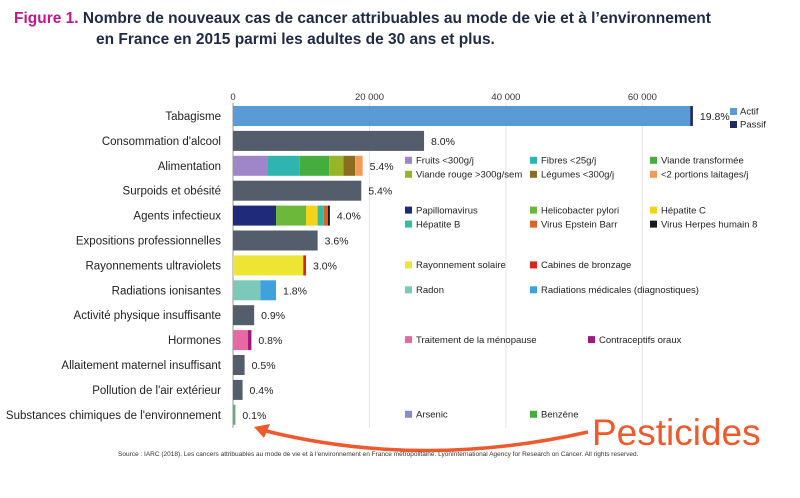 The height and width of the screenshot is (498, 800). Describe the element at coordinates (469, 175) in the screenshot. I see `legend-label: Viande rouge >300g/sem` at that location.